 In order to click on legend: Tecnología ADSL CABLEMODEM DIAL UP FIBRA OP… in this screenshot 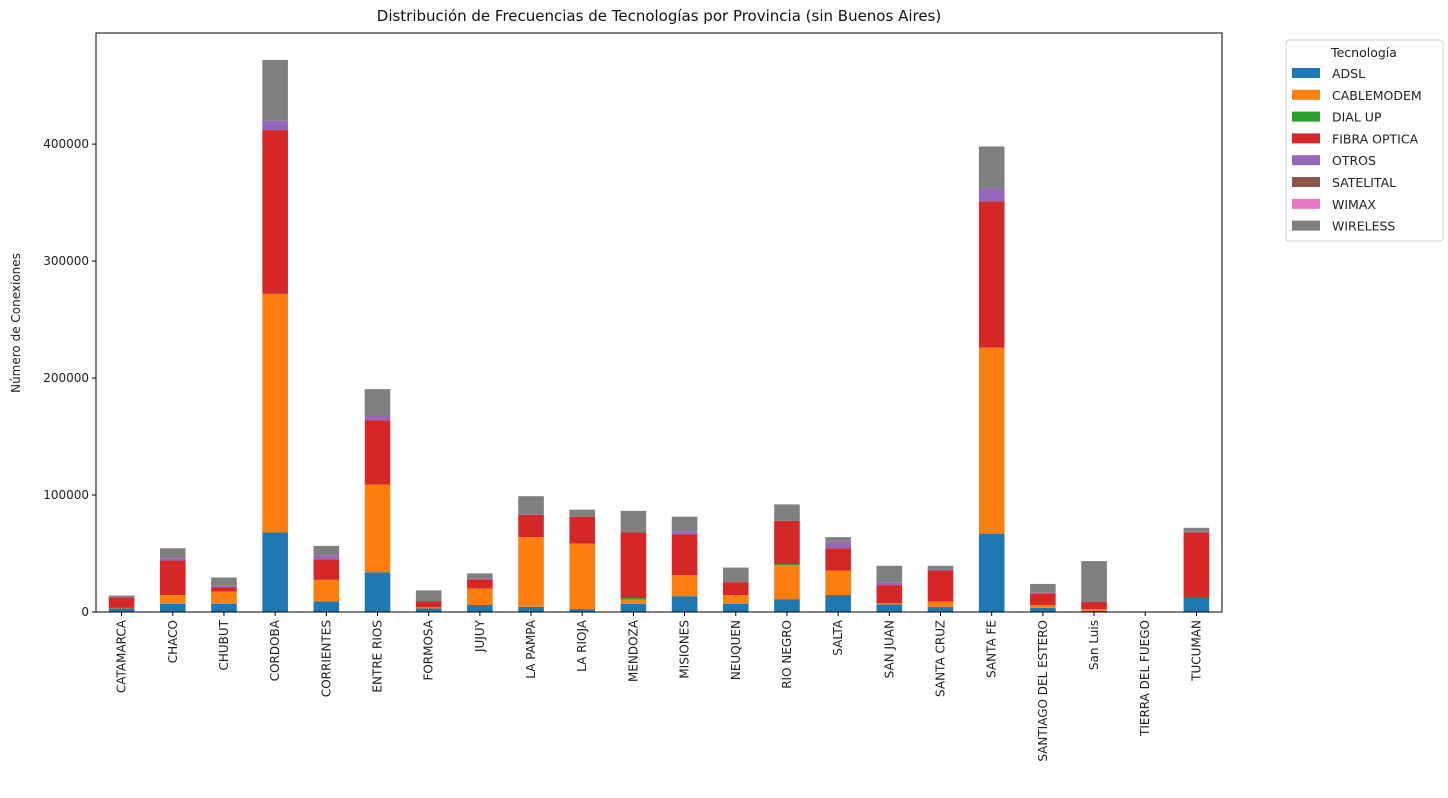, I will do `click(1364, 140)`.